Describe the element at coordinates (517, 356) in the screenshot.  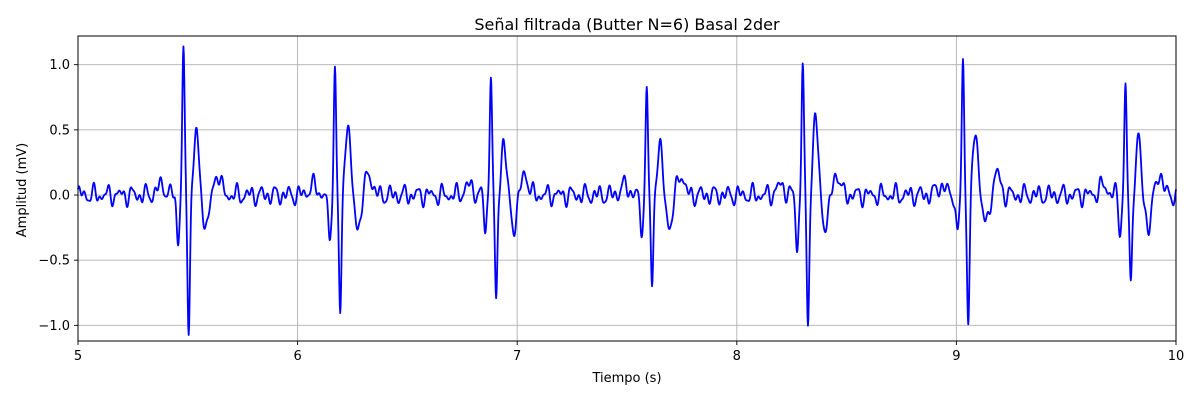
I see `x-tick-label: 7` at that location.